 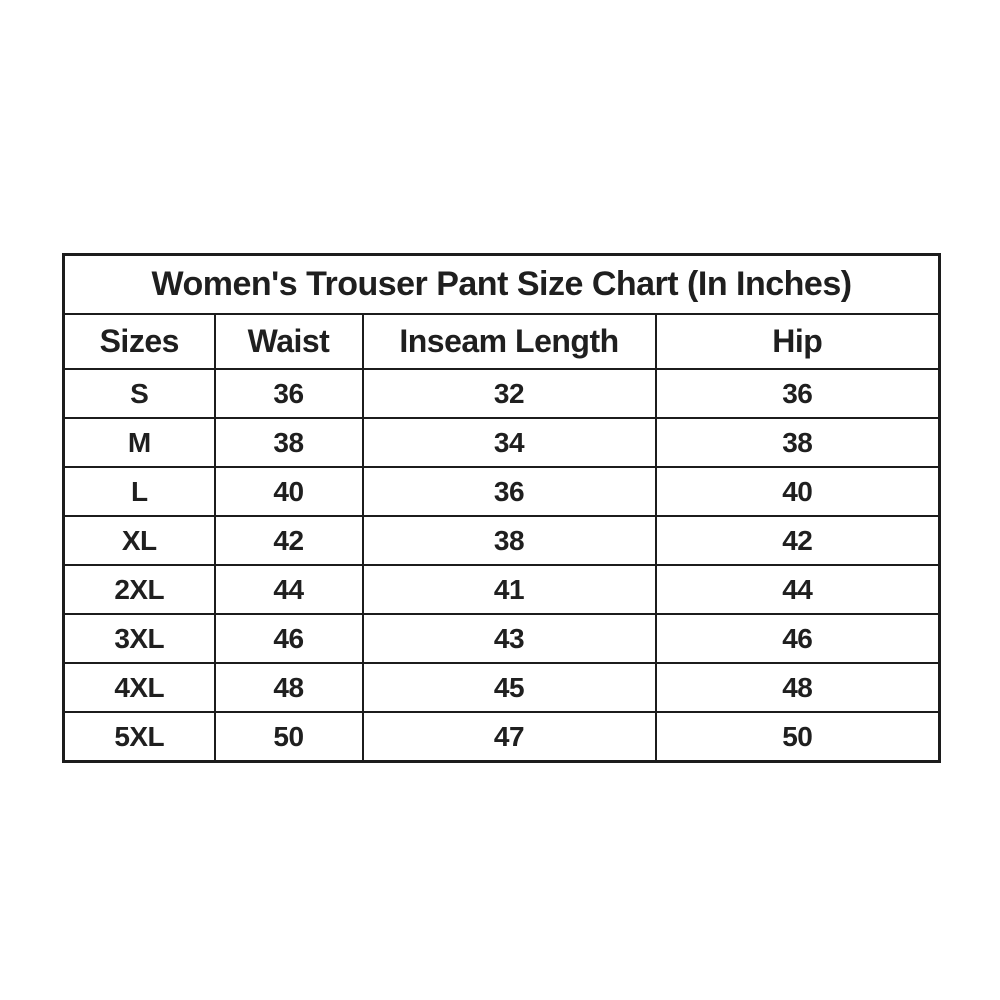 I want to click on table-row: 5XL 50 47 50, so click(x=501, y=737).